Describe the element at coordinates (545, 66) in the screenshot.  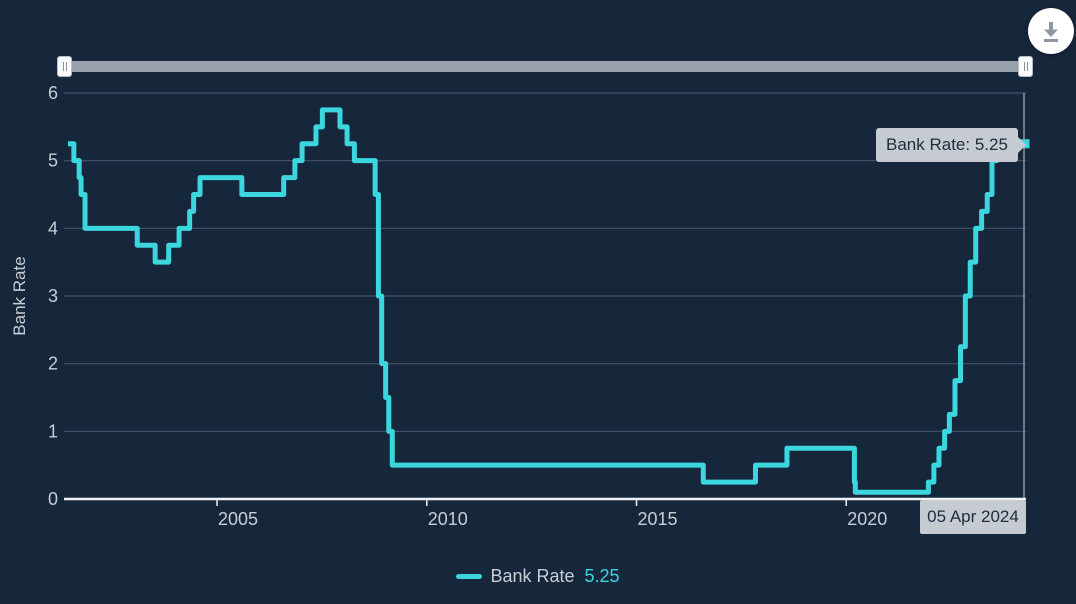
I see `range-slider-track` at that location.